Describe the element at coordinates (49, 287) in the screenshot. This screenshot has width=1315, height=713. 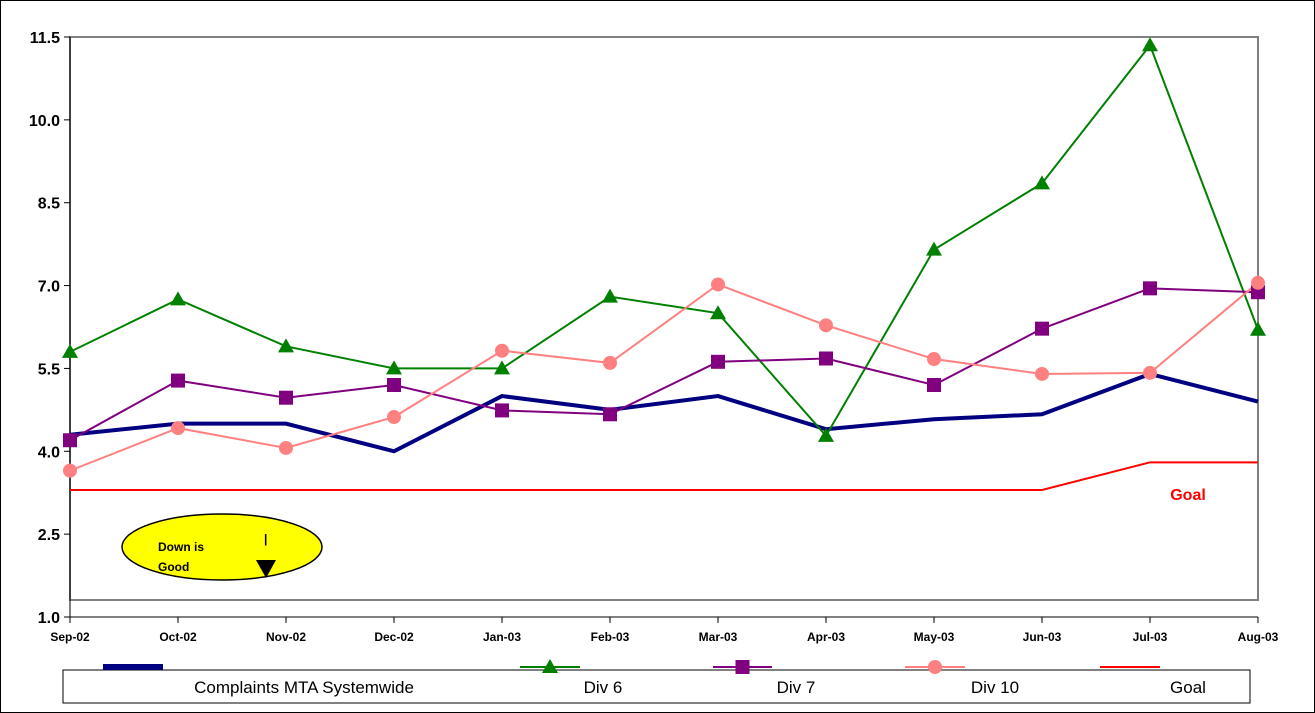
I see `y-tick-label: 7.0` at that location.